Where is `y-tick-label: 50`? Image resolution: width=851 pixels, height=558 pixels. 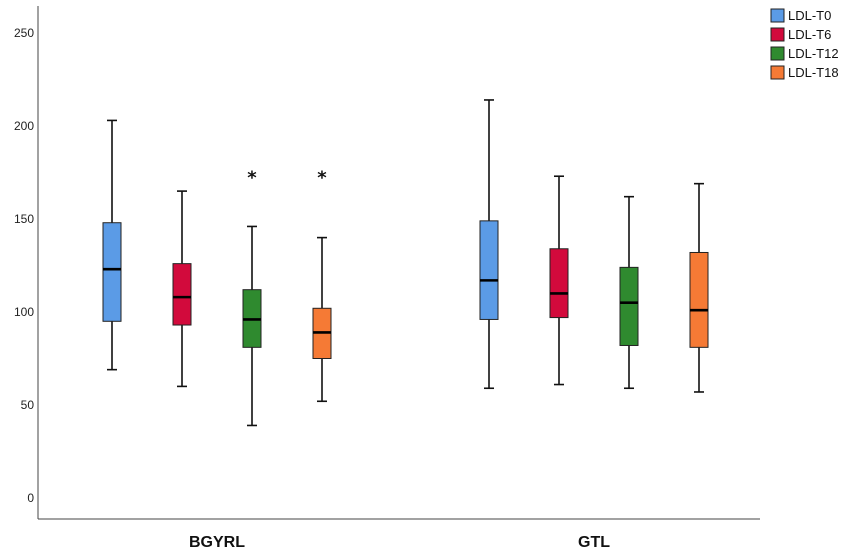 y-tick-label: 50 is located at coordinates (28, 405).